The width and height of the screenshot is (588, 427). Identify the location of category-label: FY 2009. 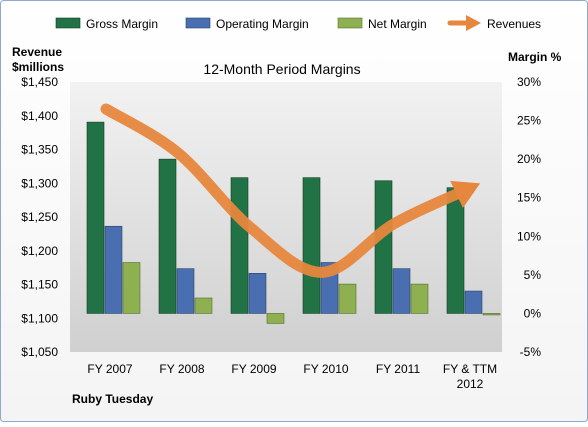
(253, 369).